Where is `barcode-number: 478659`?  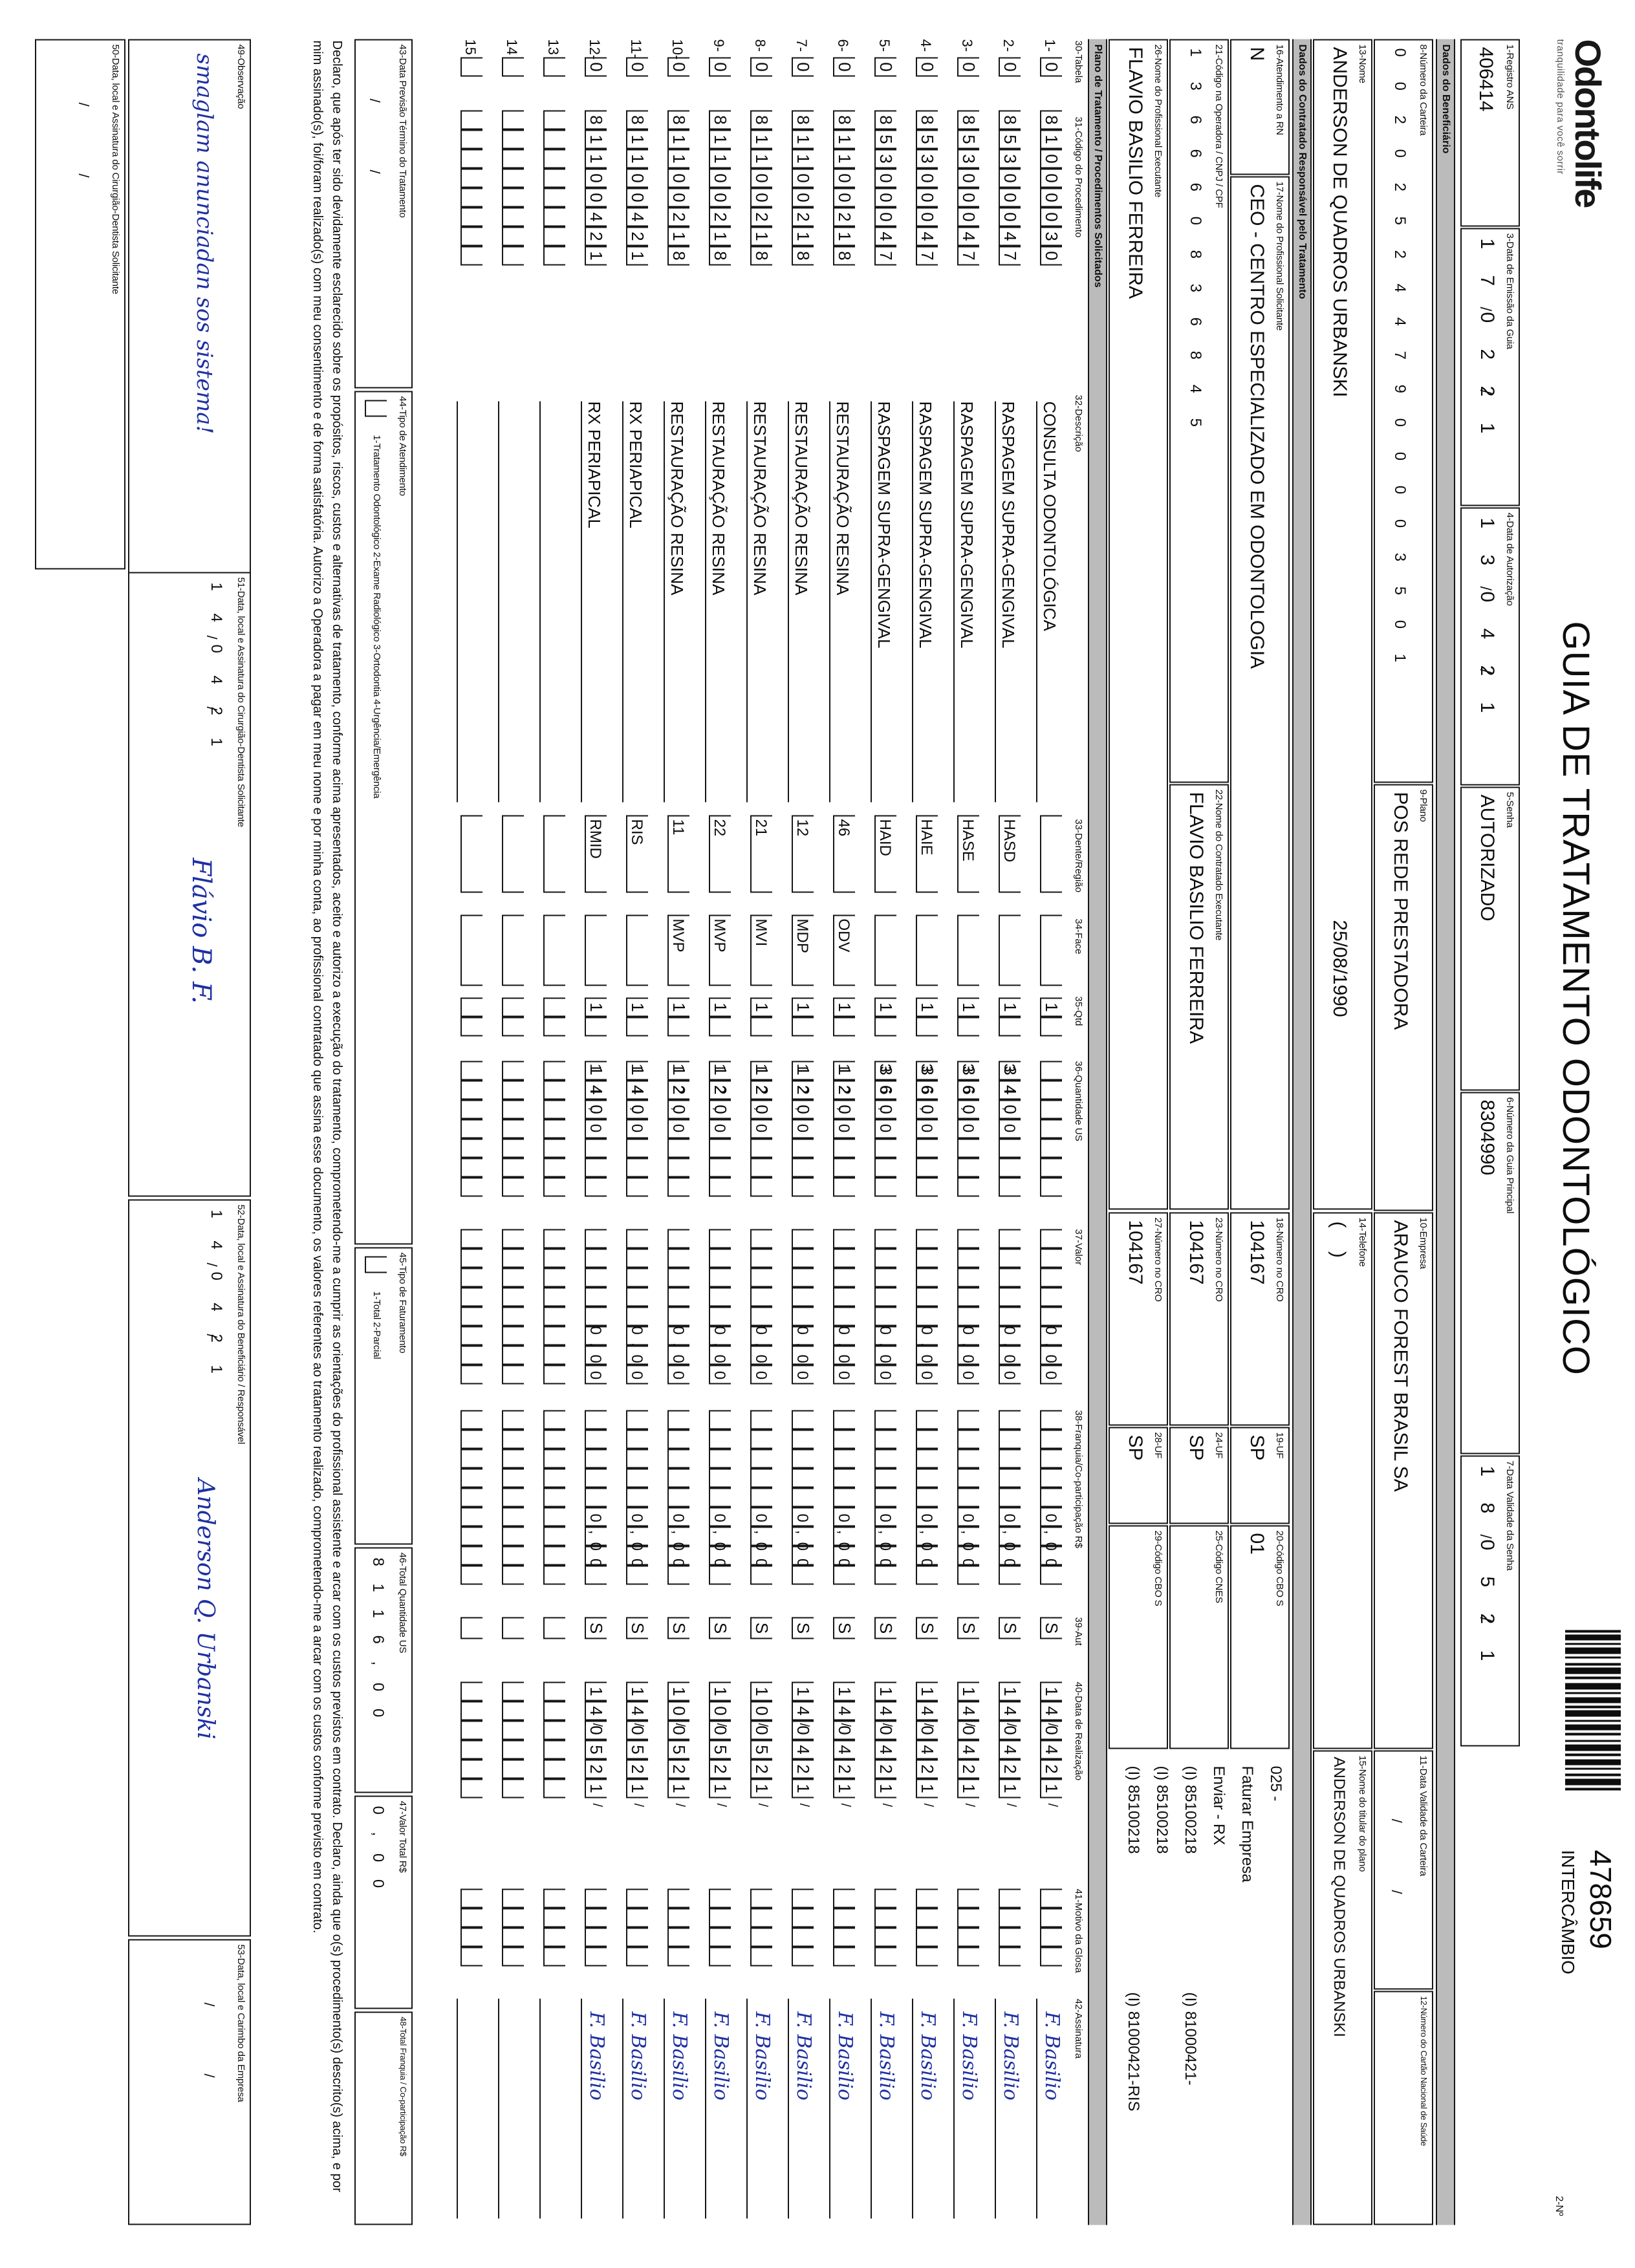 barcode-number: 478659 is located at coordinates (1601, 1899).